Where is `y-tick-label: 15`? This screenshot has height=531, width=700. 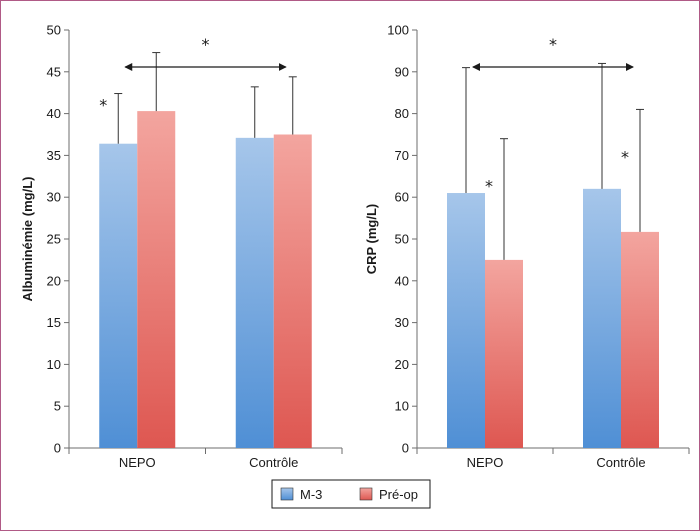
y-tick-label: 15 is located at coordinates (54, 322).